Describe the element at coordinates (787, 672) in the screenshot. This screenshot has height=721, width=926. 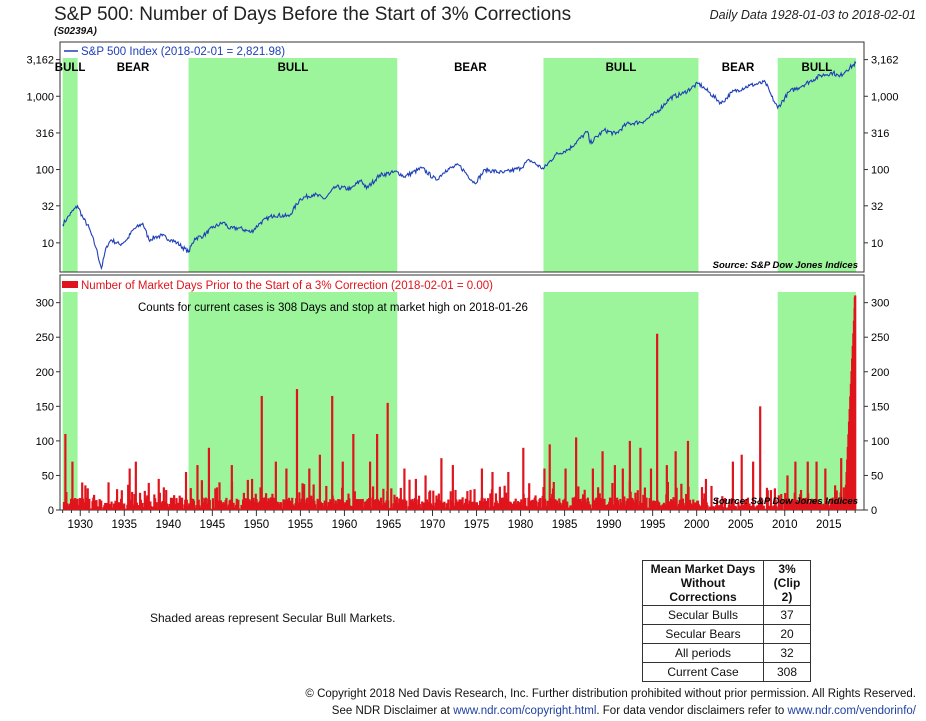
I see `row-value: 308` at that location.